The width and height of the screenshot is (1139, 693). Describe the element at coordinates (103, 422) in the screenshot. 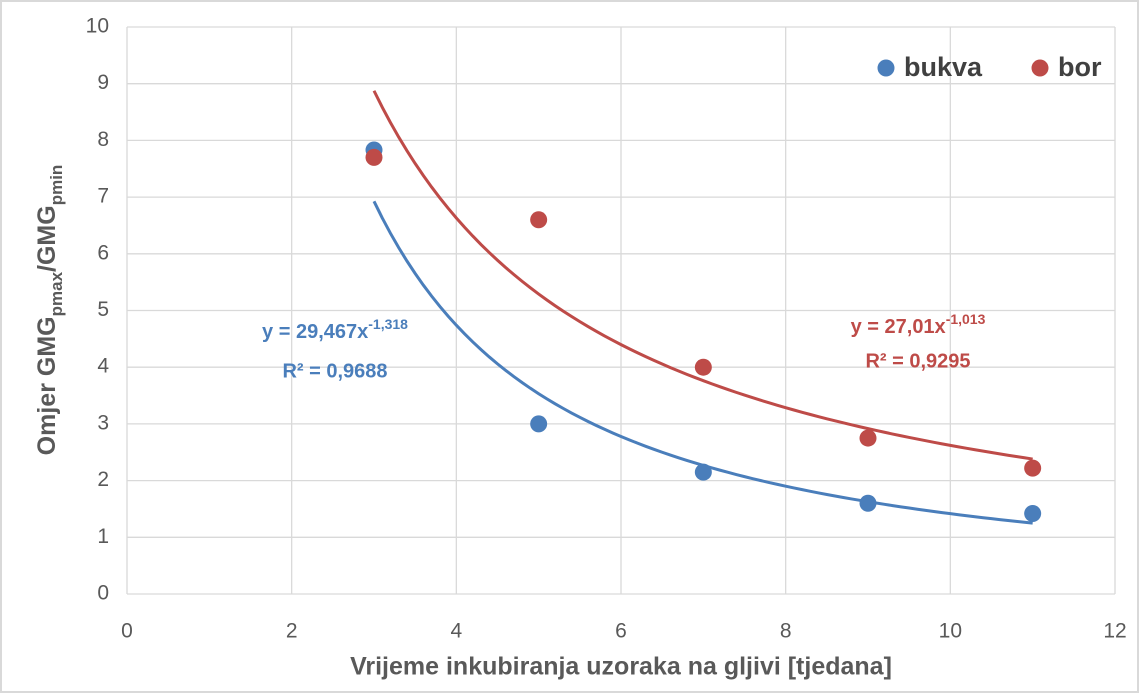

I see `y-tick-label: 3` at that location.